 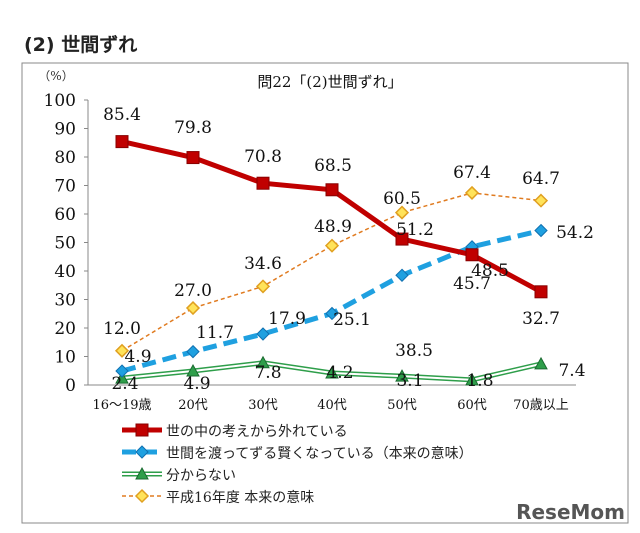 I want to click on y-tick-label: 70, so click(x=65, y=187).